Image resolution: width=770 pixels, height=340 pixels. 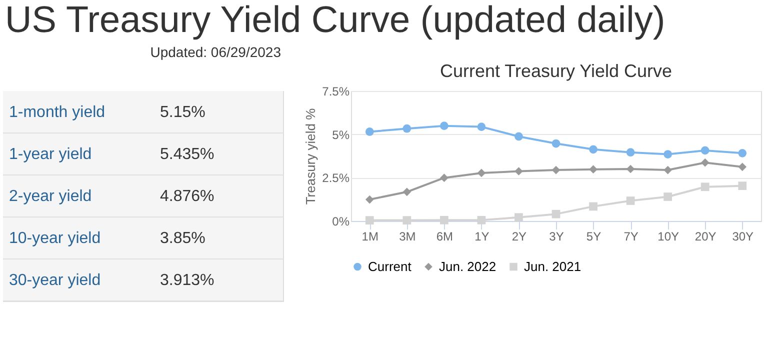 What do you see at coordinates (467, 266) in the screenshot?
I see `legend-label: Jun. 2022` at bounding box center [467, 266].